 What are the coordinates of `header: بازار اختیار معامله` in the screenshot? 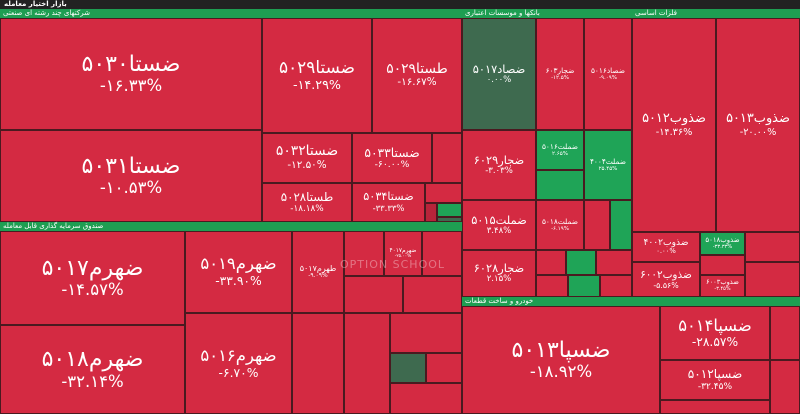 It's located at (400, 4).